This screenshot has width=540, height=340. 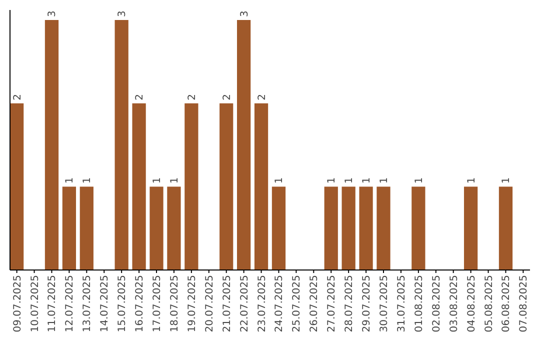 What do you see at coordinates (419, 303) in the screenshot?
I see `x-tick-label: 01.08.2025` at bounding box center [419, 303].